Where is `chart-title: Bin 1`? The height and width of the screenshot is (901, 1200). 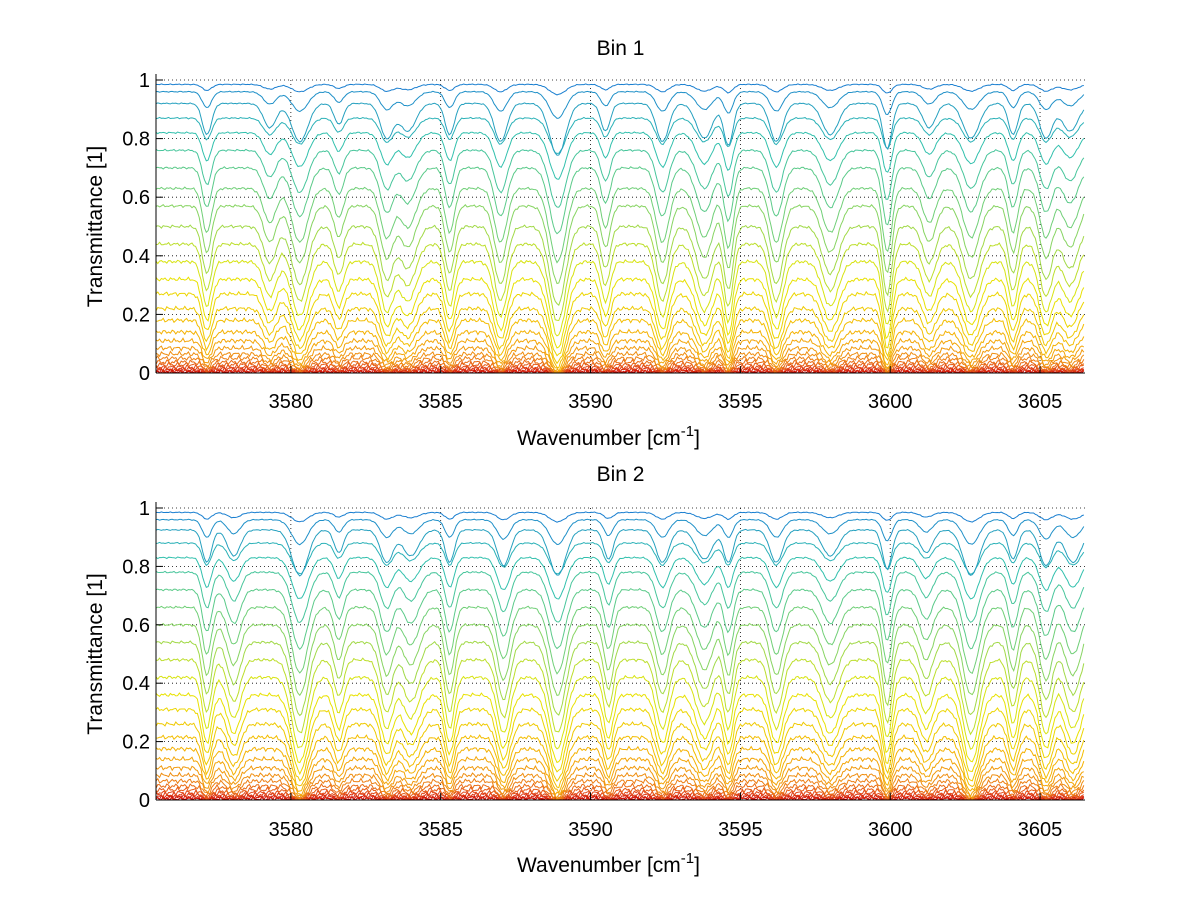 chart-title: Bin 1 is located at coordinates (621, 48).